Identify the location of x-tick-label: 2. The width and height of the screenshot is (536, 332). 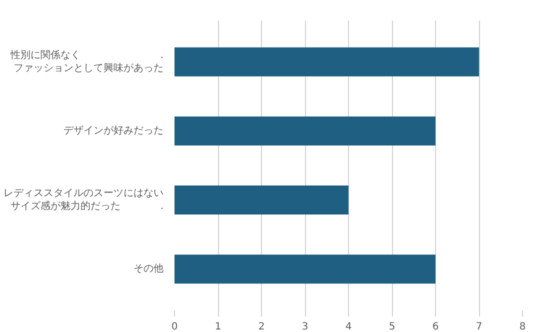
(261, 327).